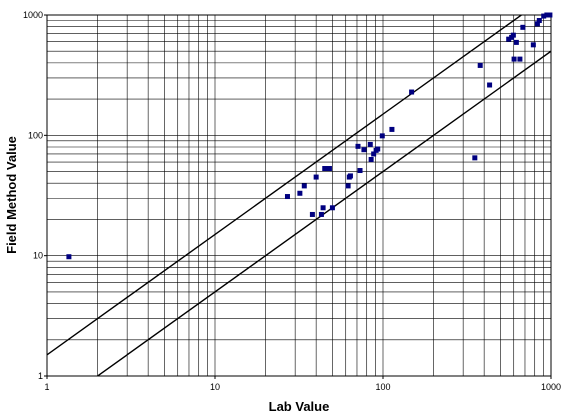 This screenshot has height=417, width=561. Describe the element at coordinates (40, 376) in the screenshot. I see `y-tick-label: 1` at that location.